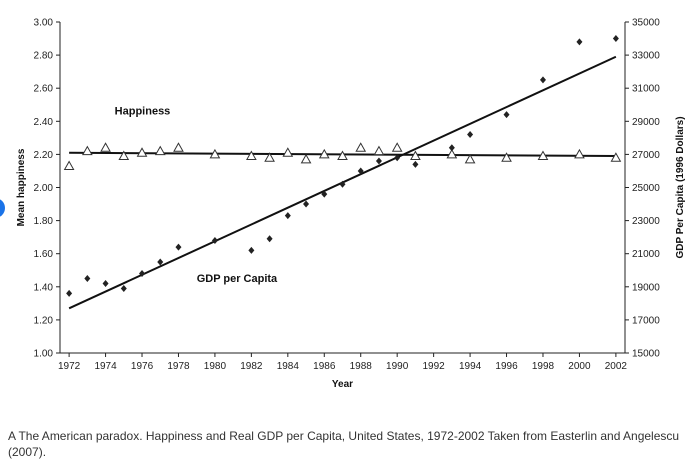 The width and height of the screenshot is (700, 474). I want to click on x-tick-label: 1992, so click(434, 366).